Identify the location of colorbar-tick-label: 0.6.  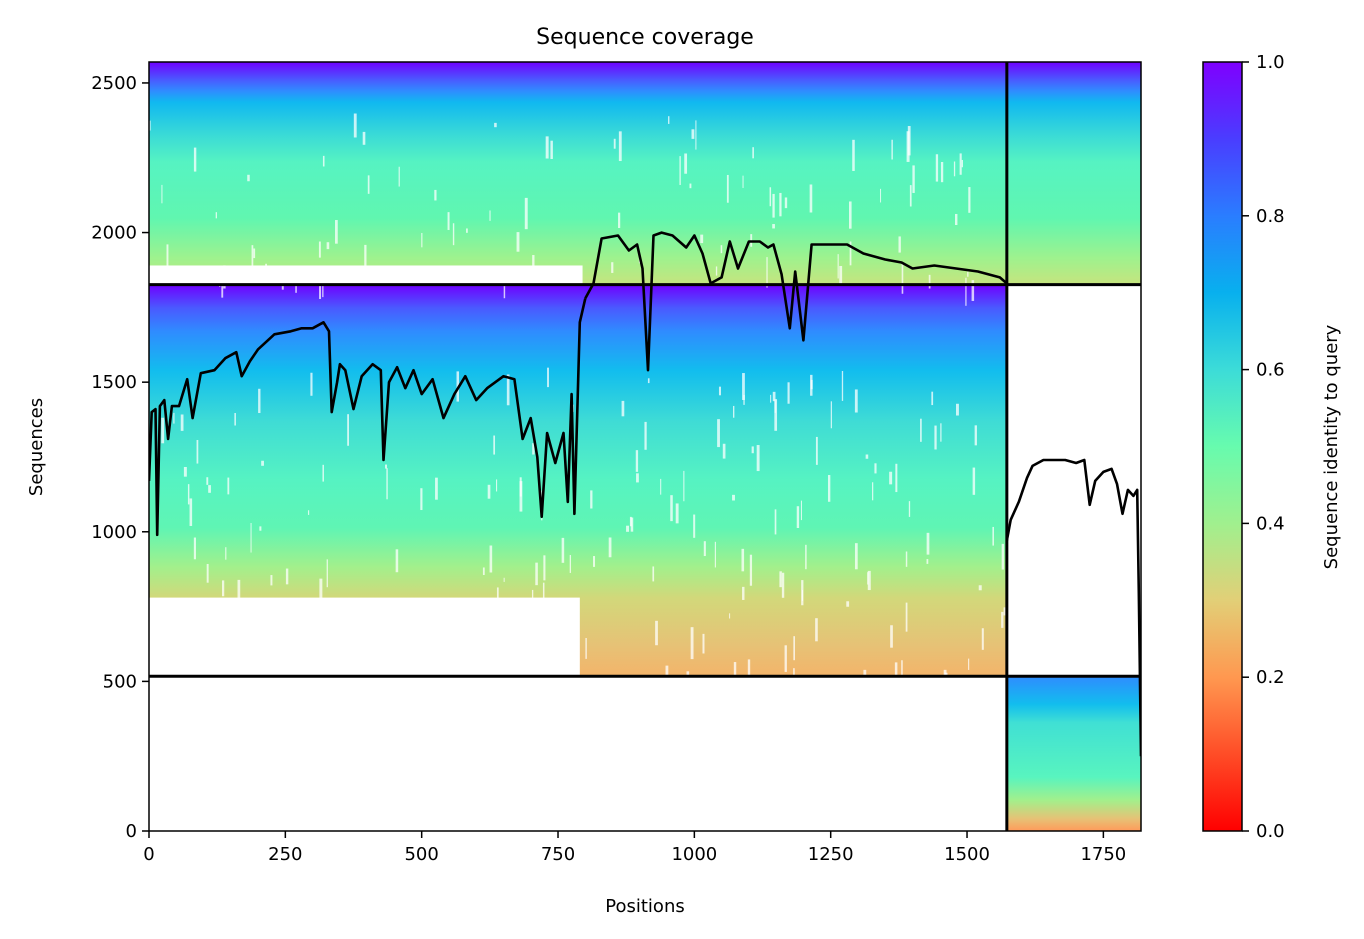
(1270, 370).